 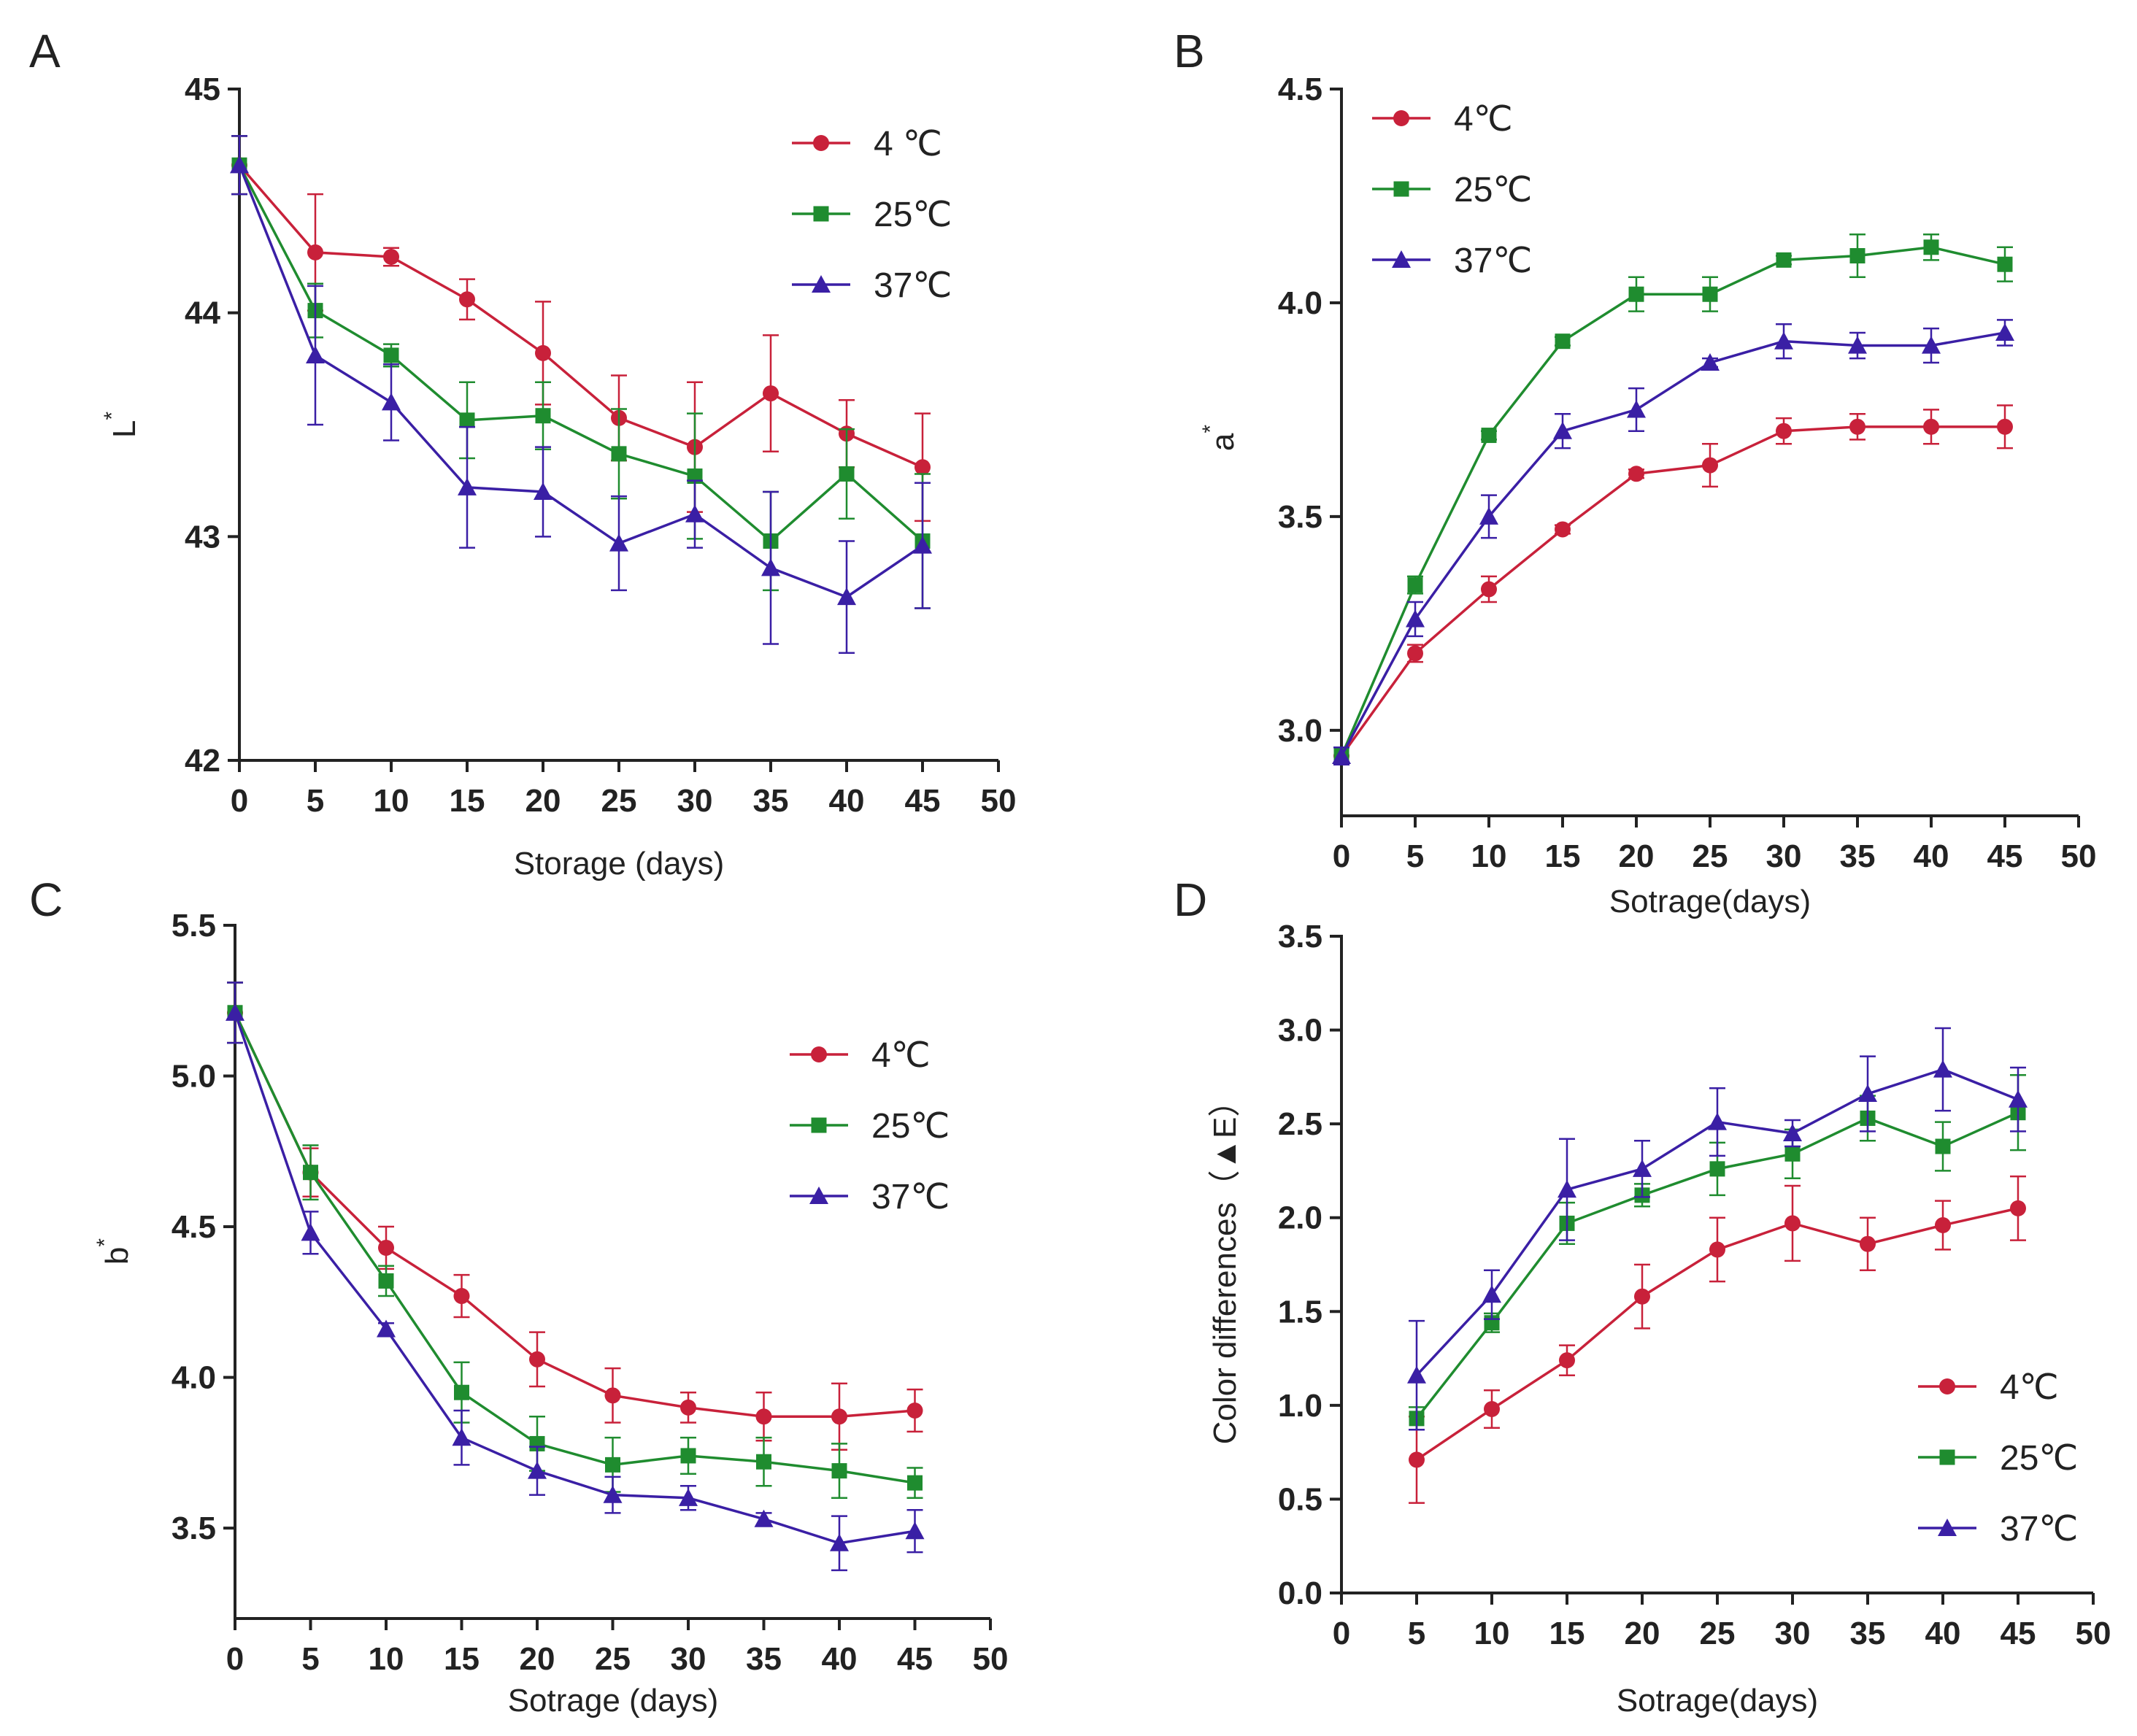 What do you see at coordinates (910, 1126) in the screenshot?
I see `legend-label: 25℃` at bounding box center [910, 1126].